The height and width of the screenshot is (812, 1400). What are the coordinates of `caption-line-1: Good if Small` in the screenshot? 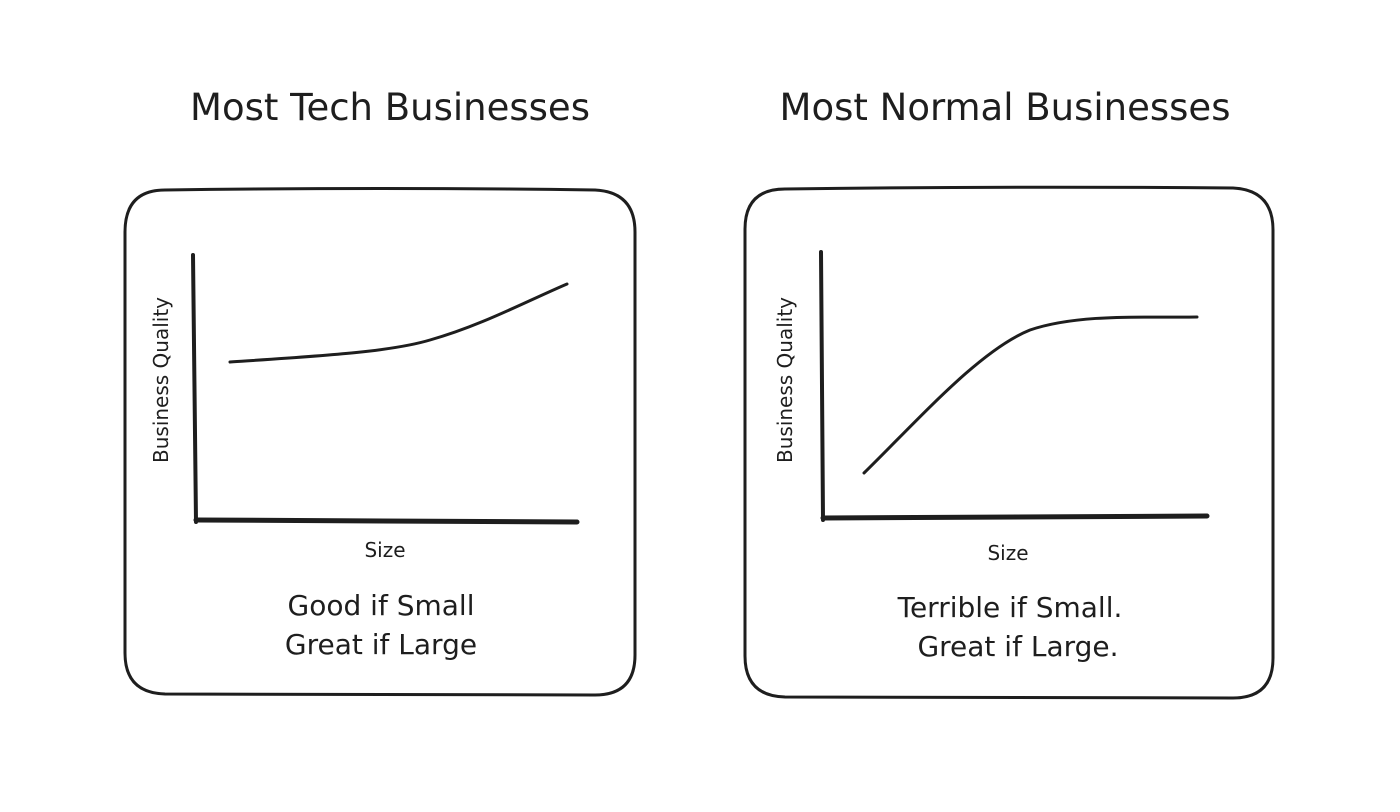 It's located at (381, 605).